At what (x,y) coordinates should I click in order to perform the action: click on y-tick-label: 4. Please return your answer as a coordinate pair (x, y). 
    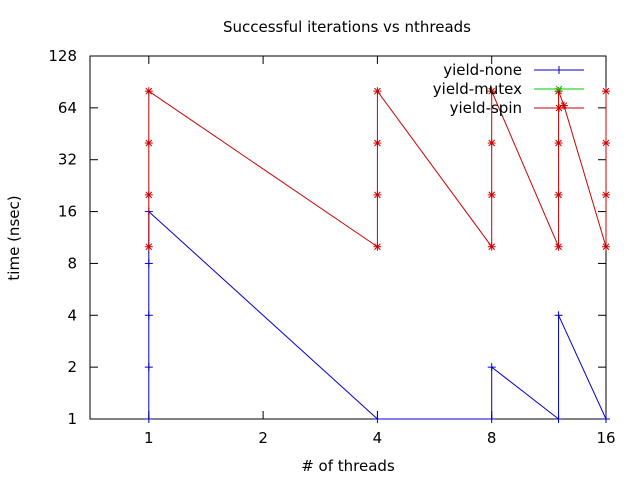
    Looking at the image, I should click on (72, 315).